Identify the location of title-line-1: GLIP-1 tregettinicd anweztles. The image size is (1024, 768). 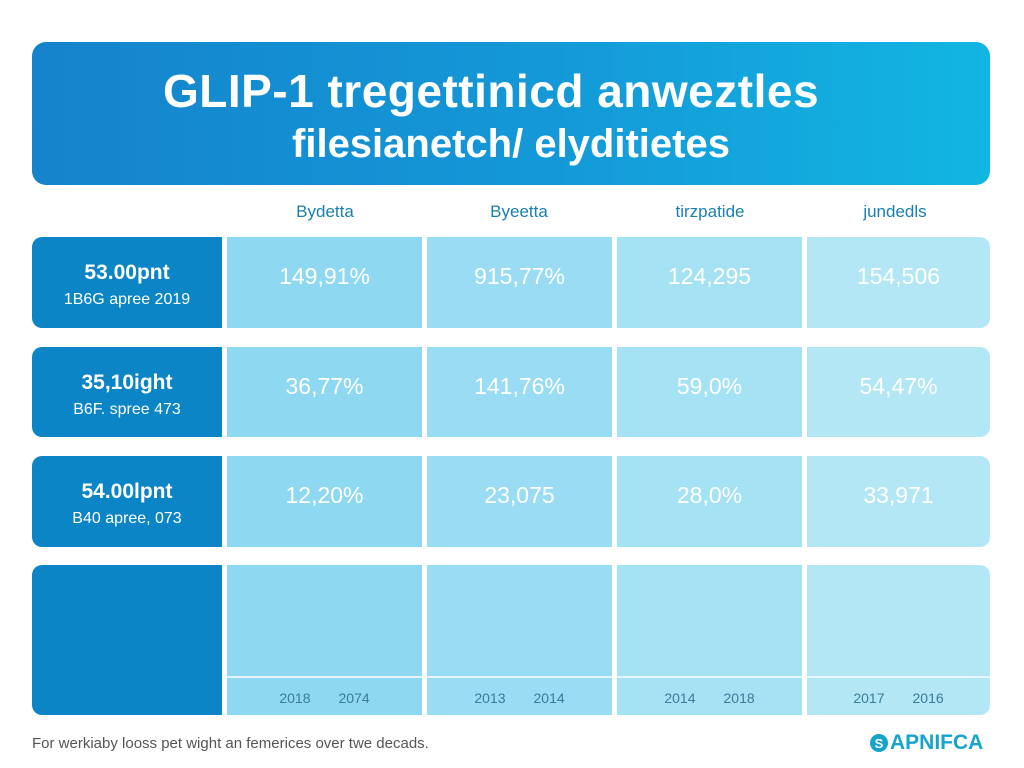
(491, 91).